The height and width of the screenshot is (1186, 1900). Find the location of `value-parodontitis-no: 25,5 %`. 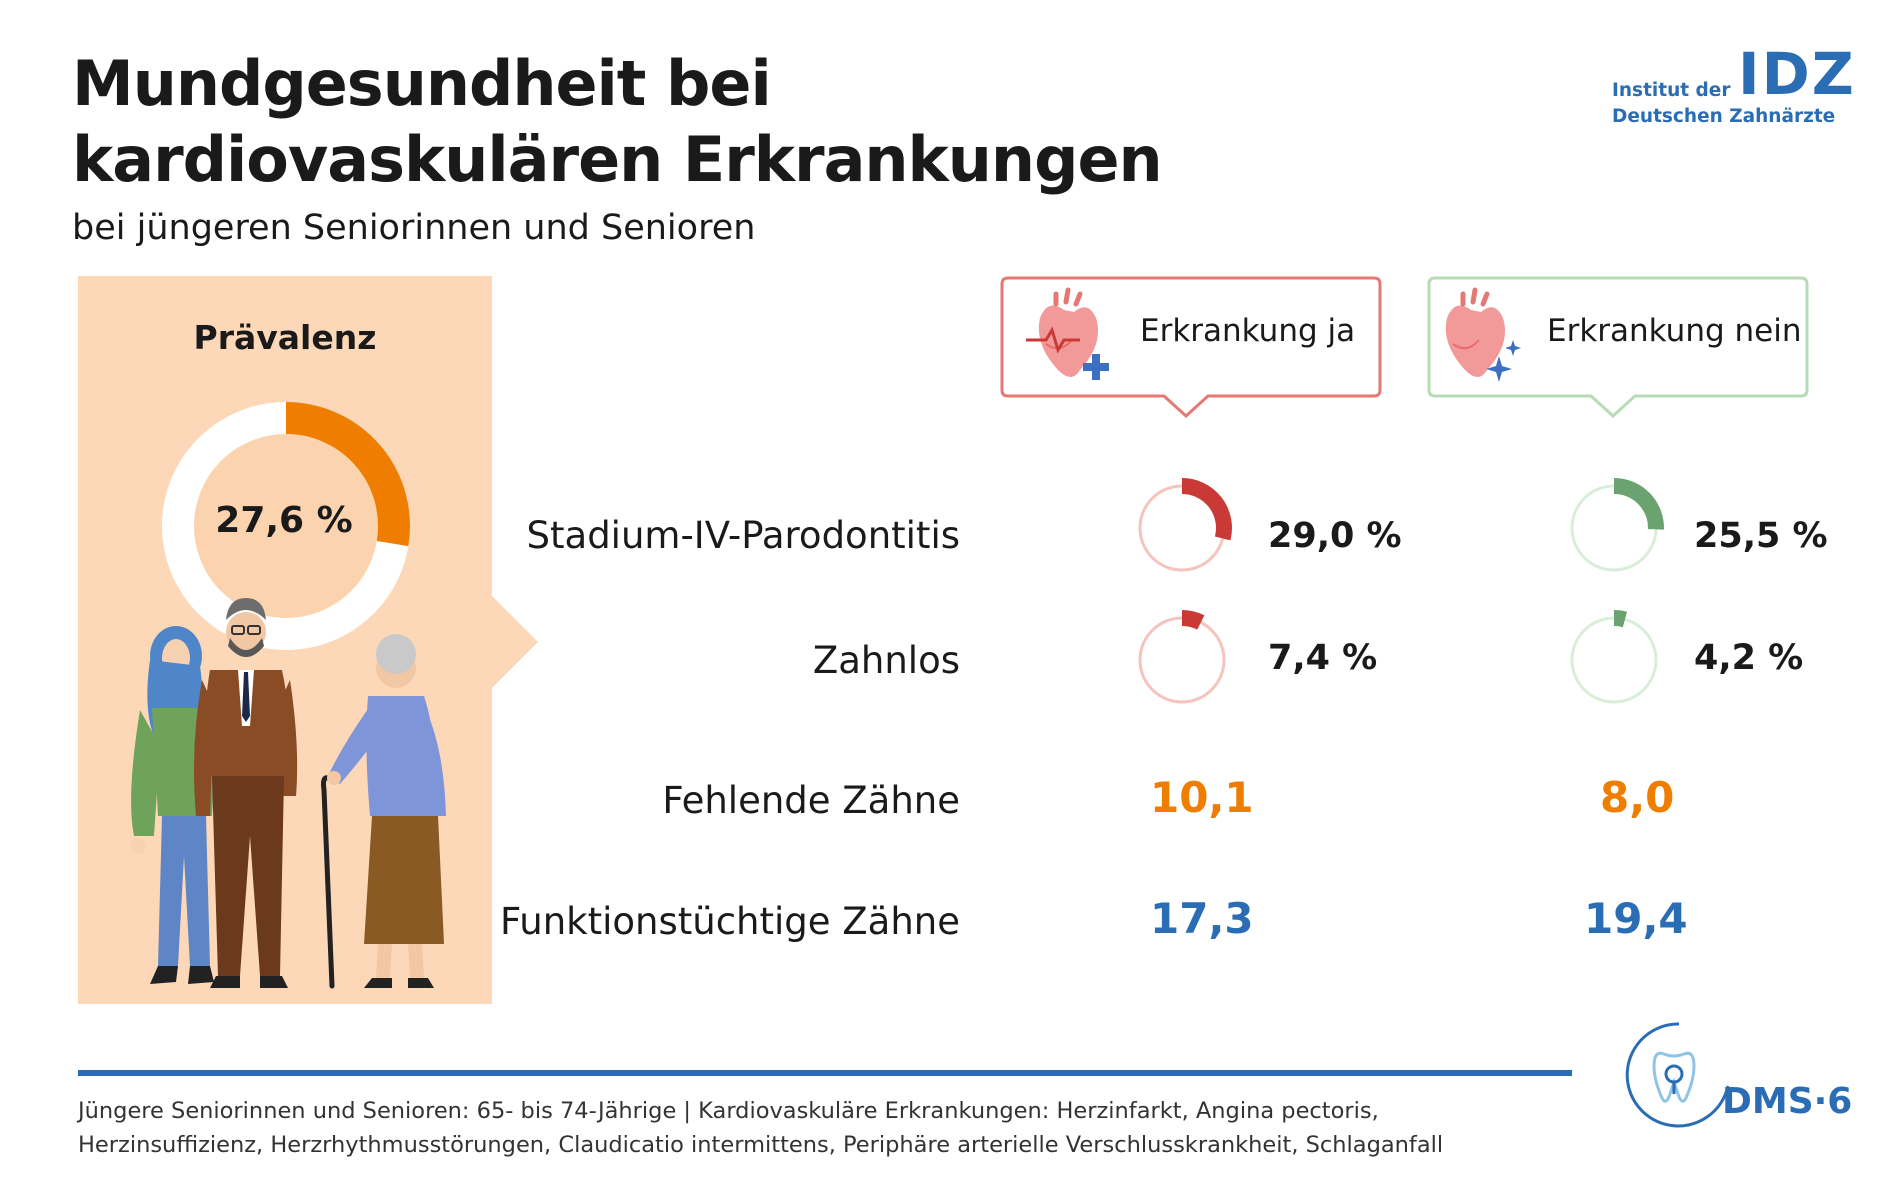

value-parodontitis-no: 25,5 % is located at coordinates (1761, 536).